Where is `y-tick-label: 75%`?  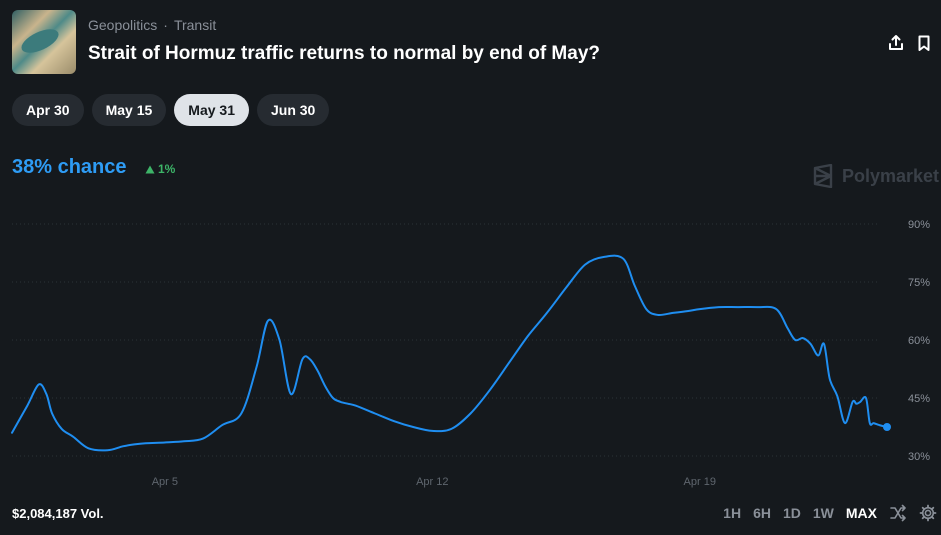 y-tick-label: 75% is located at coordinates (919, 283).